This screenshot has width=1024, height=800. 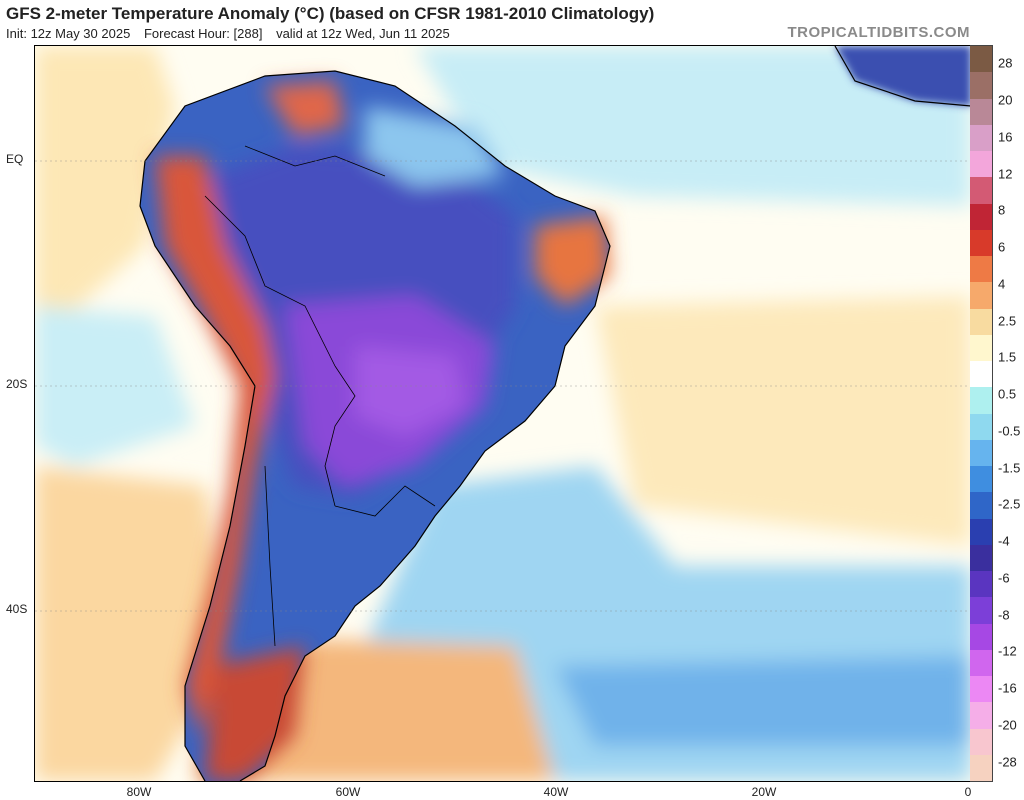 What do you see at coordinates (764, 792) in the screenshot?
I see `lon-label-20w: 20W` at bounding box center [764, 792].